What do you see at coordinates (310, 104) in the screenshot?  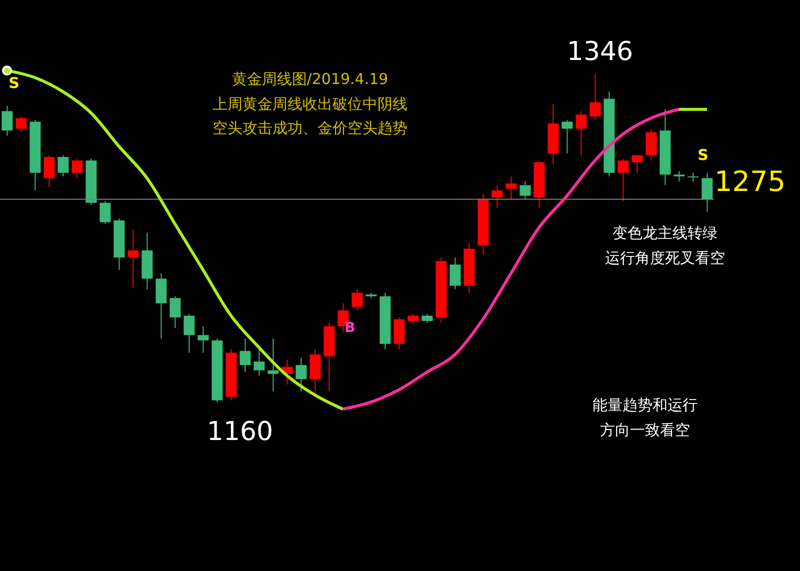 I see `text: 上周黄金周线收出破位中阴线` at bounding box center [310, 104].